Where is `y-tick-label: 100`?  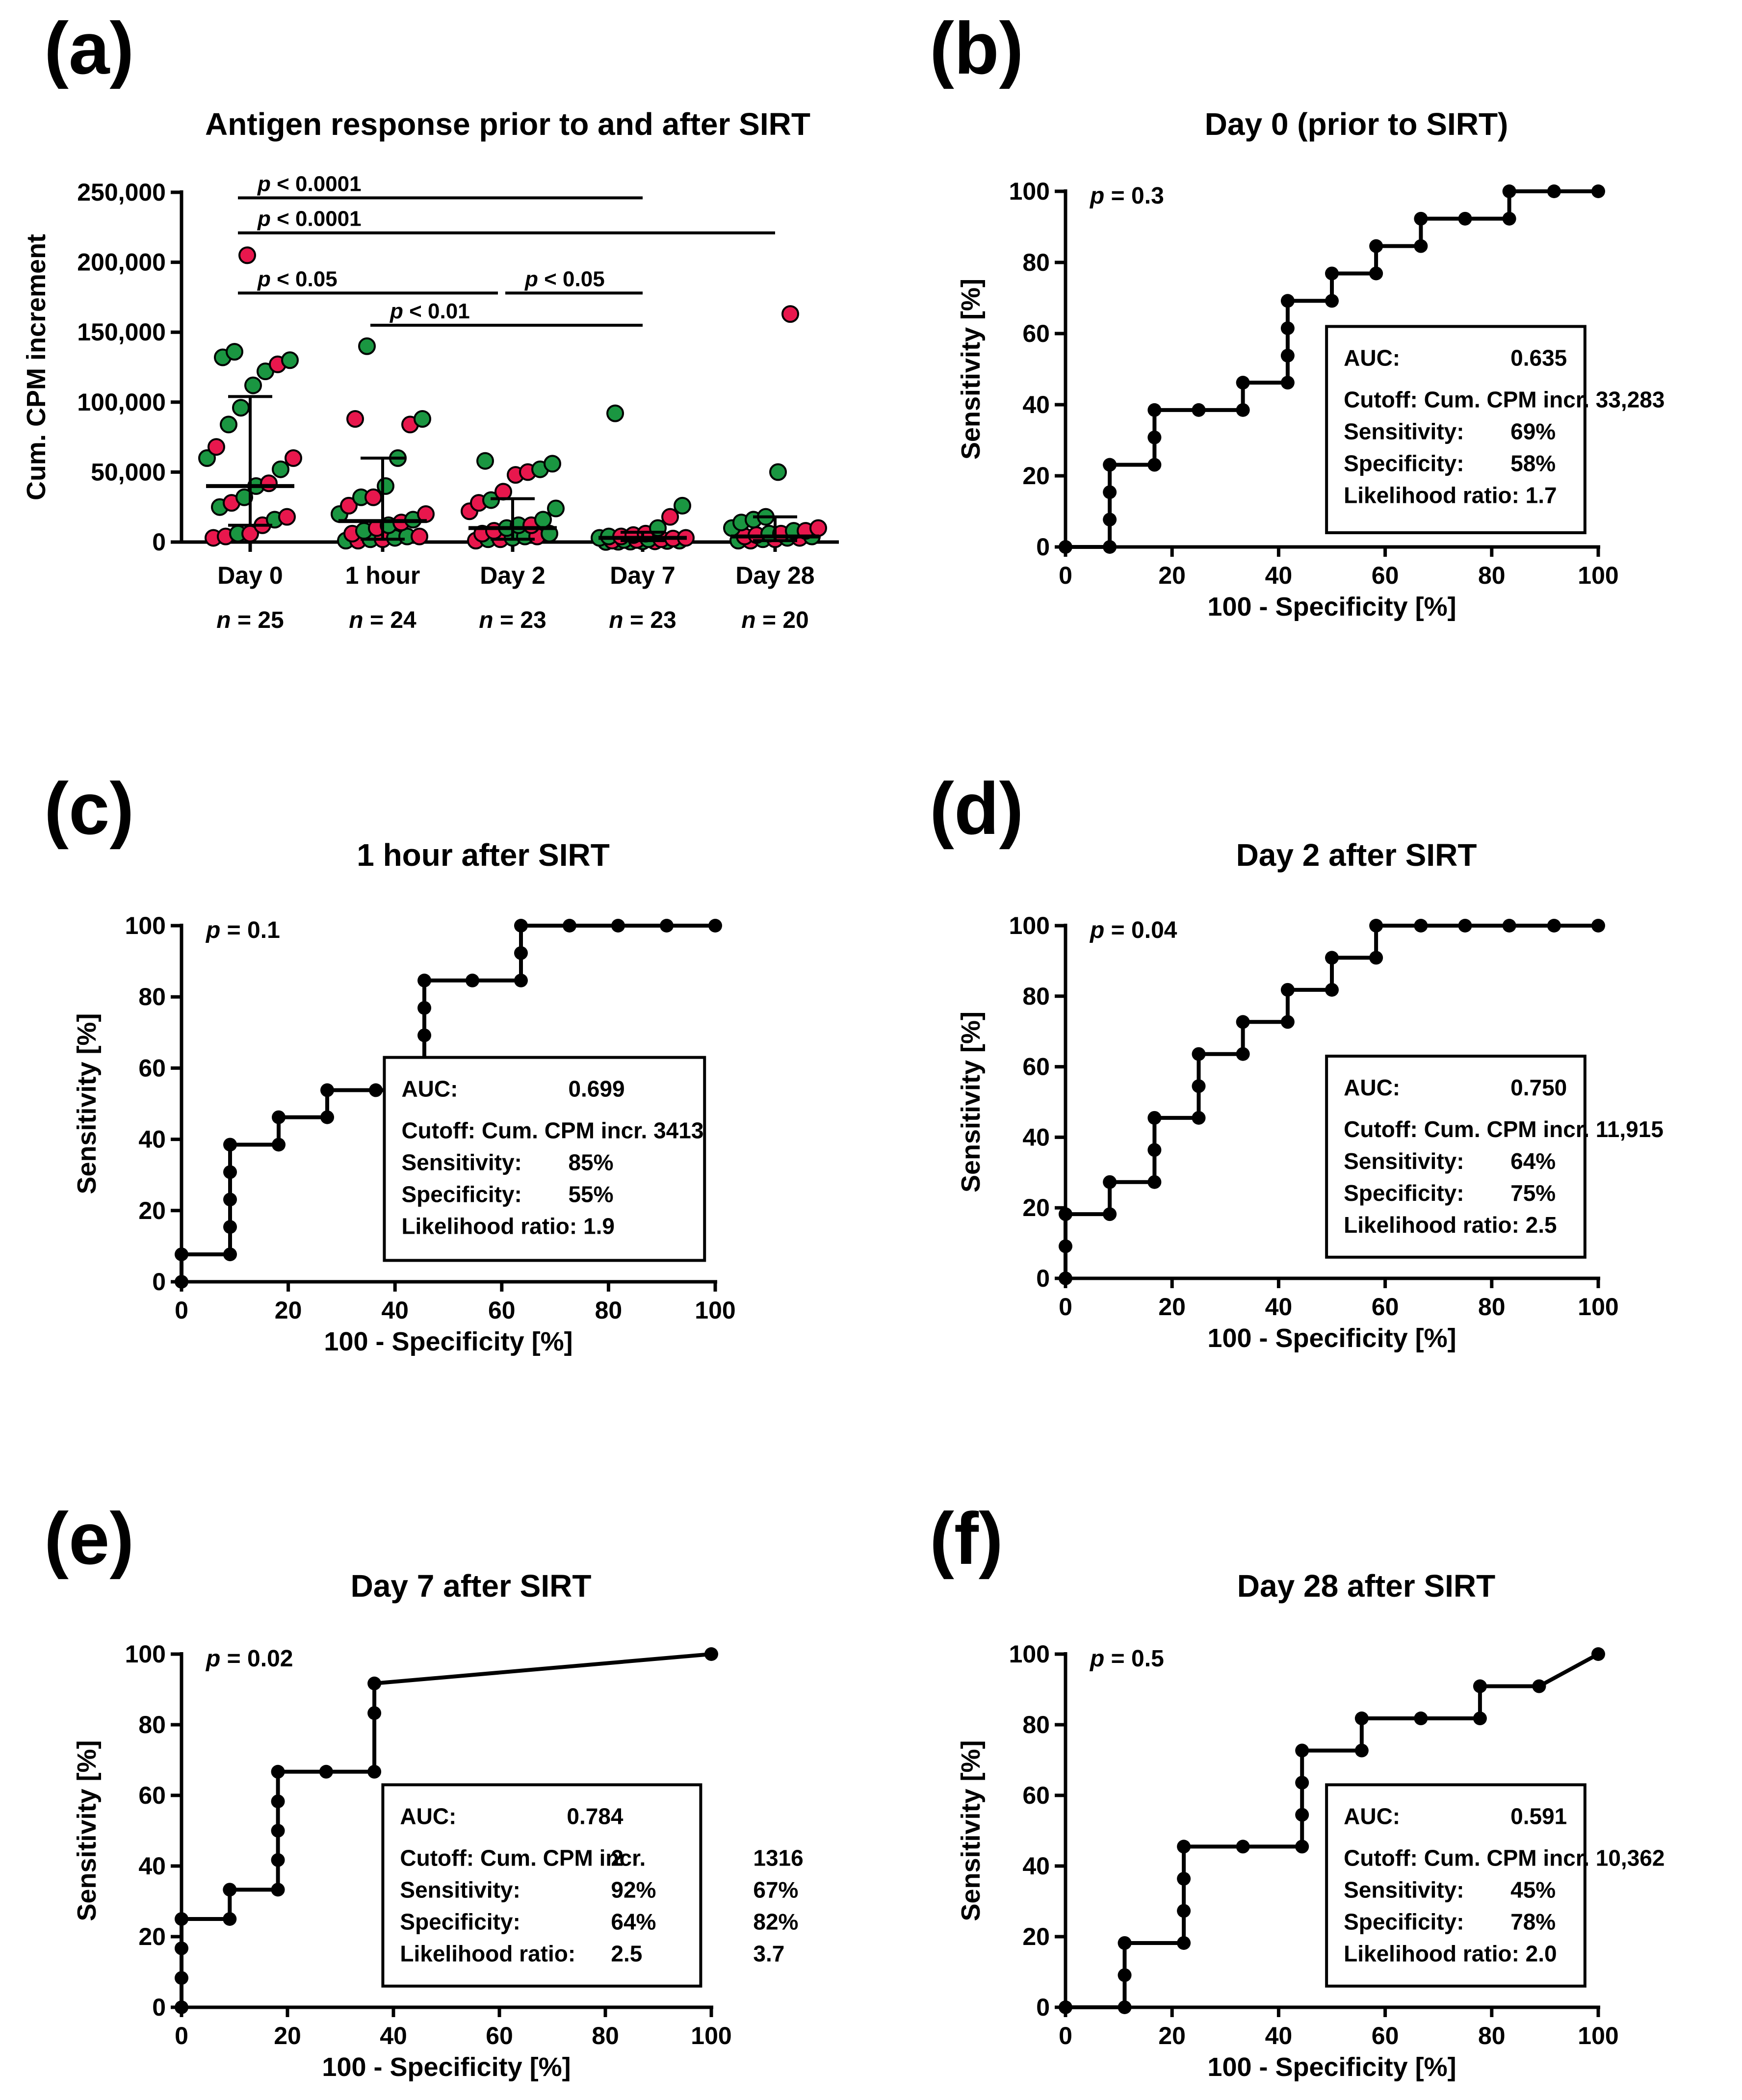 y-tick-label: 100 is located at coordinates (1029, 925).